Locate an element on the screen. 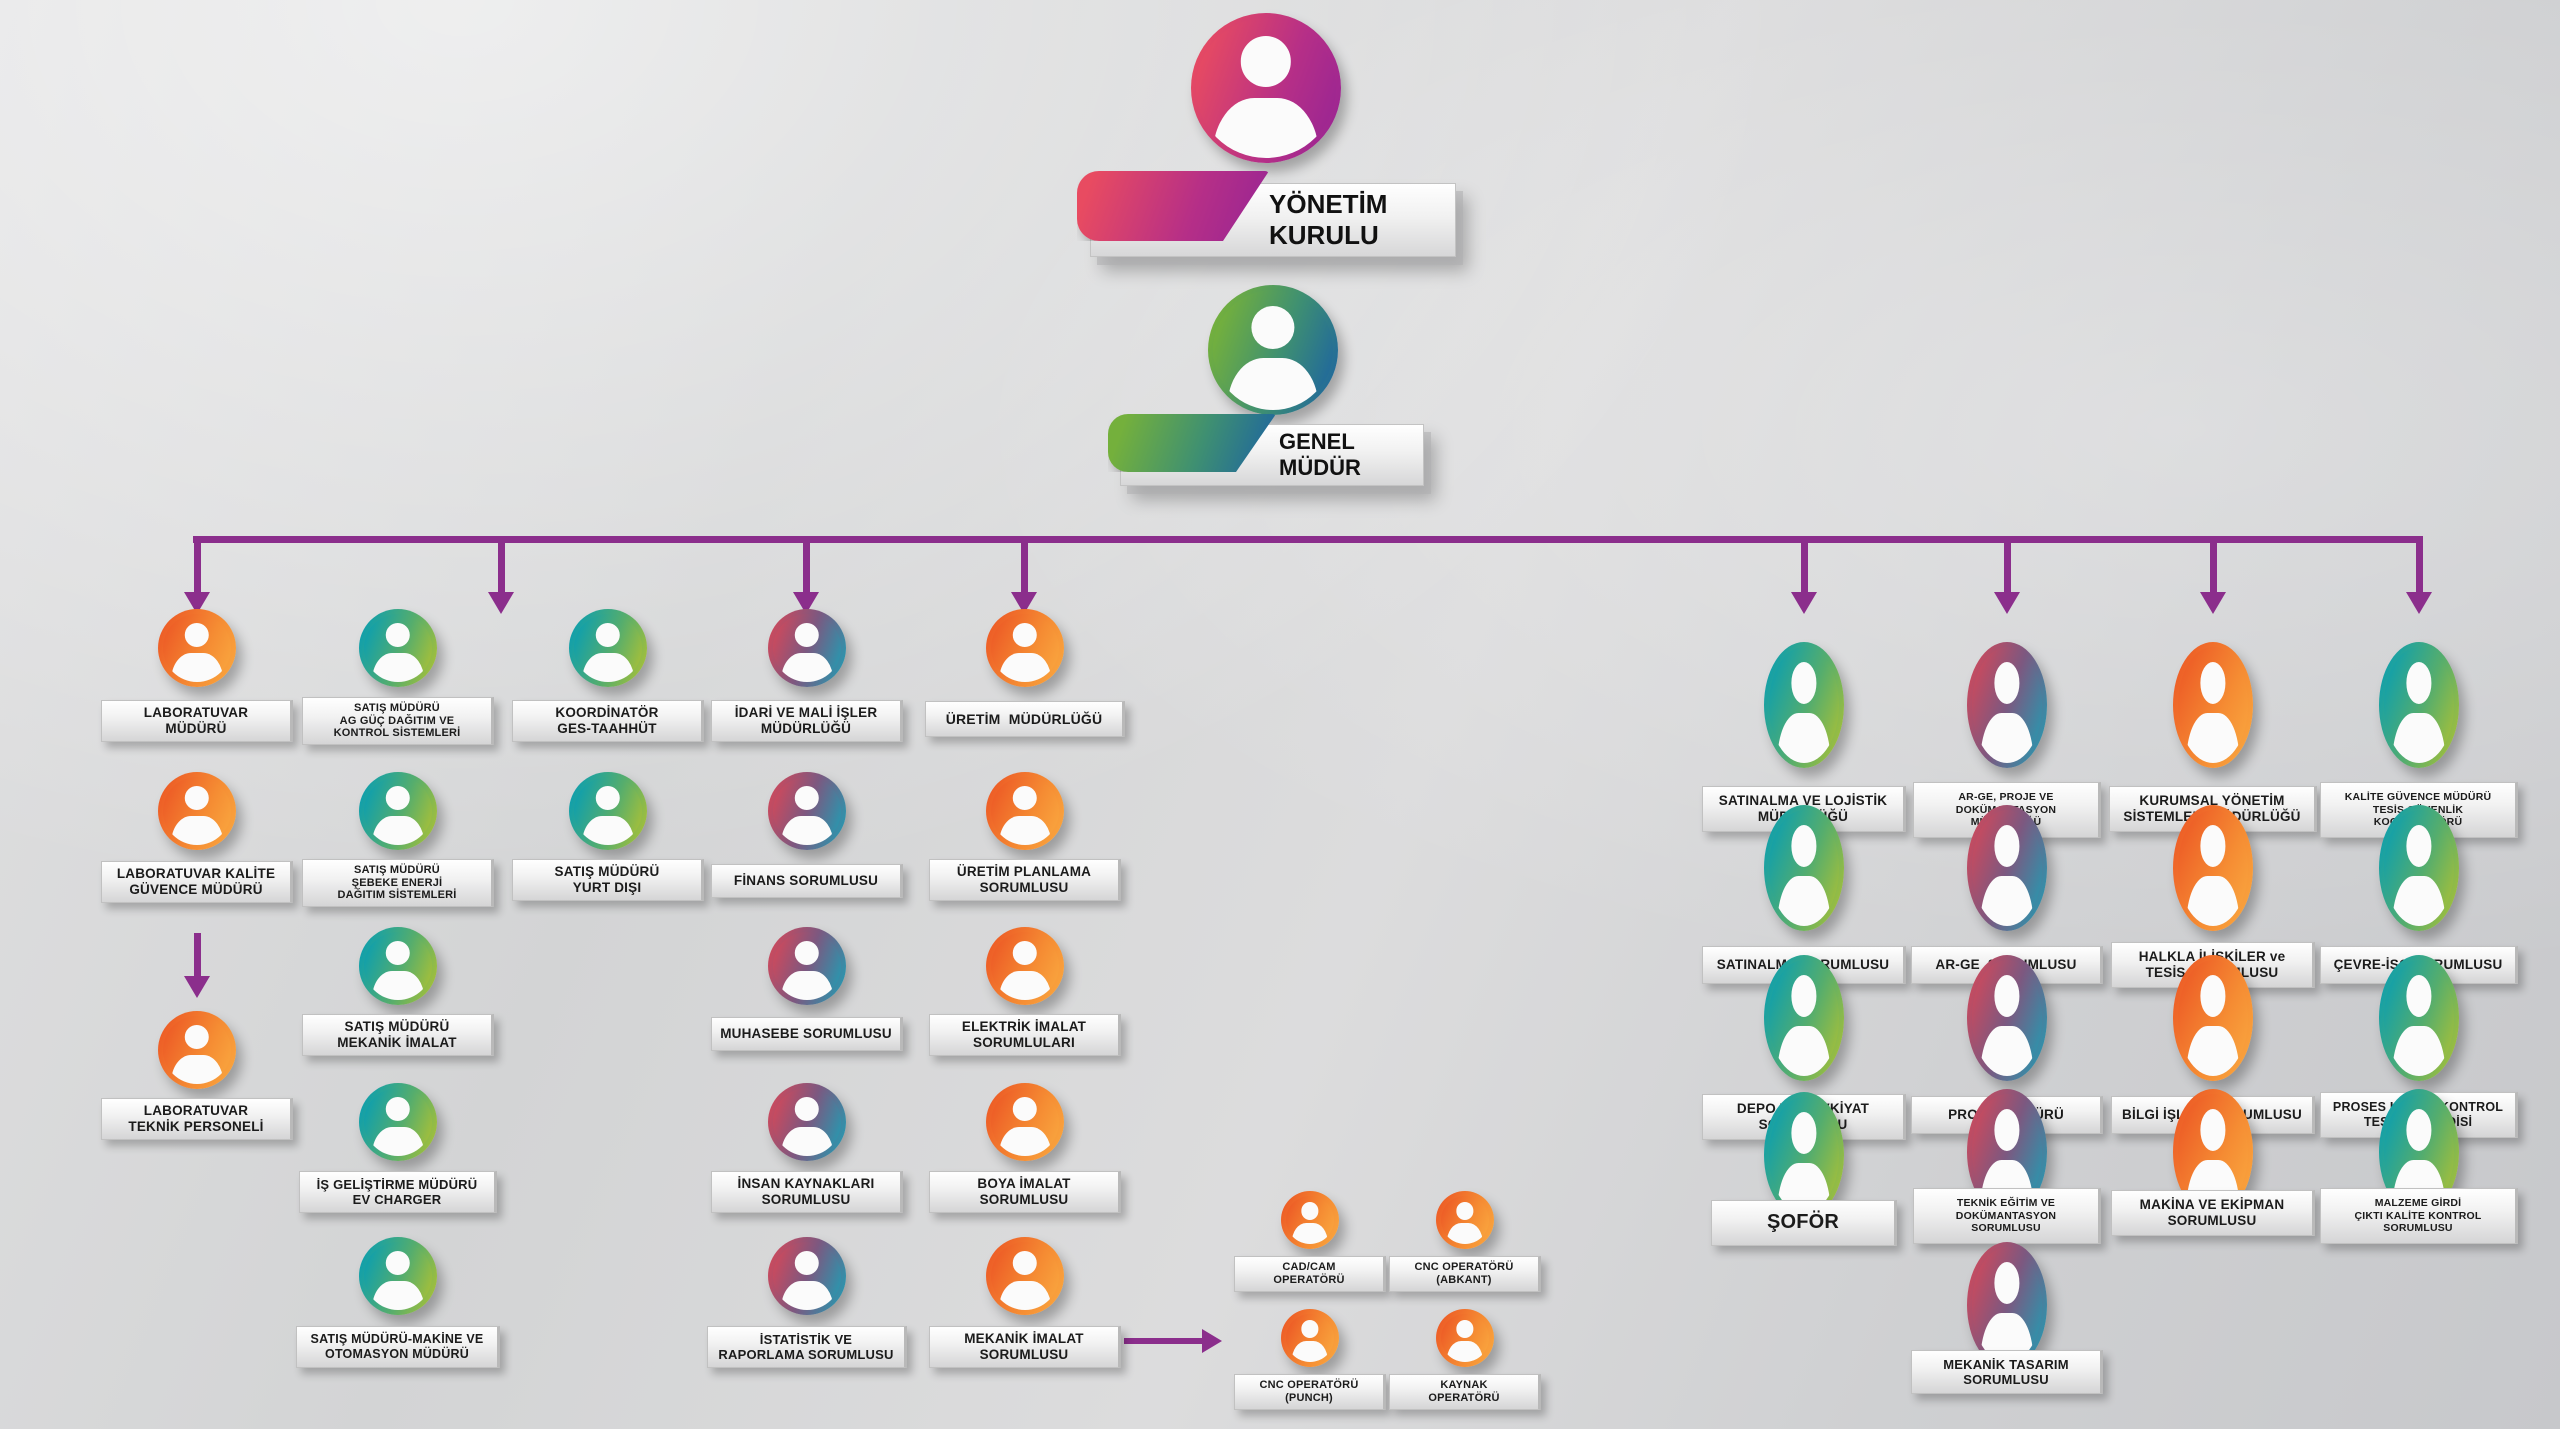 The image size is (2560, 1429). right-arrow-stem is located at coordinates (1163, 1341).